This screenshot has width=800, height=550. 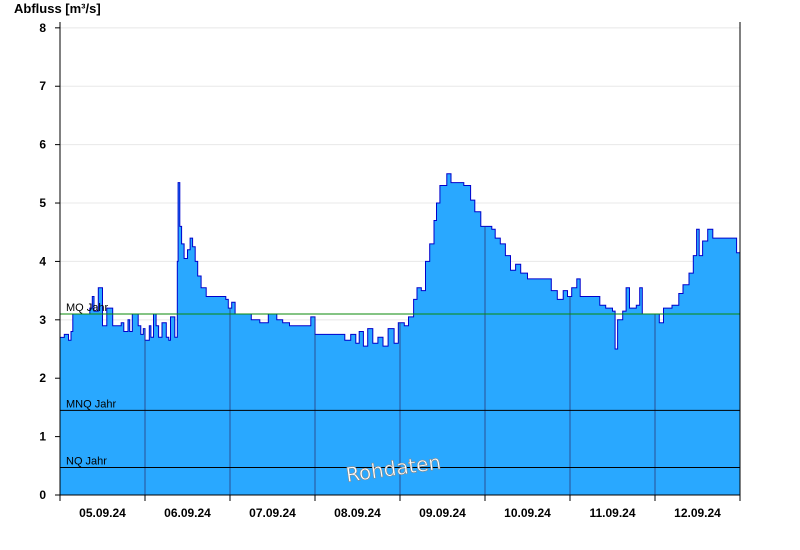 I want to click on x-tick-label-09.09.24: 09.09.24, so click(x=442, y=513).